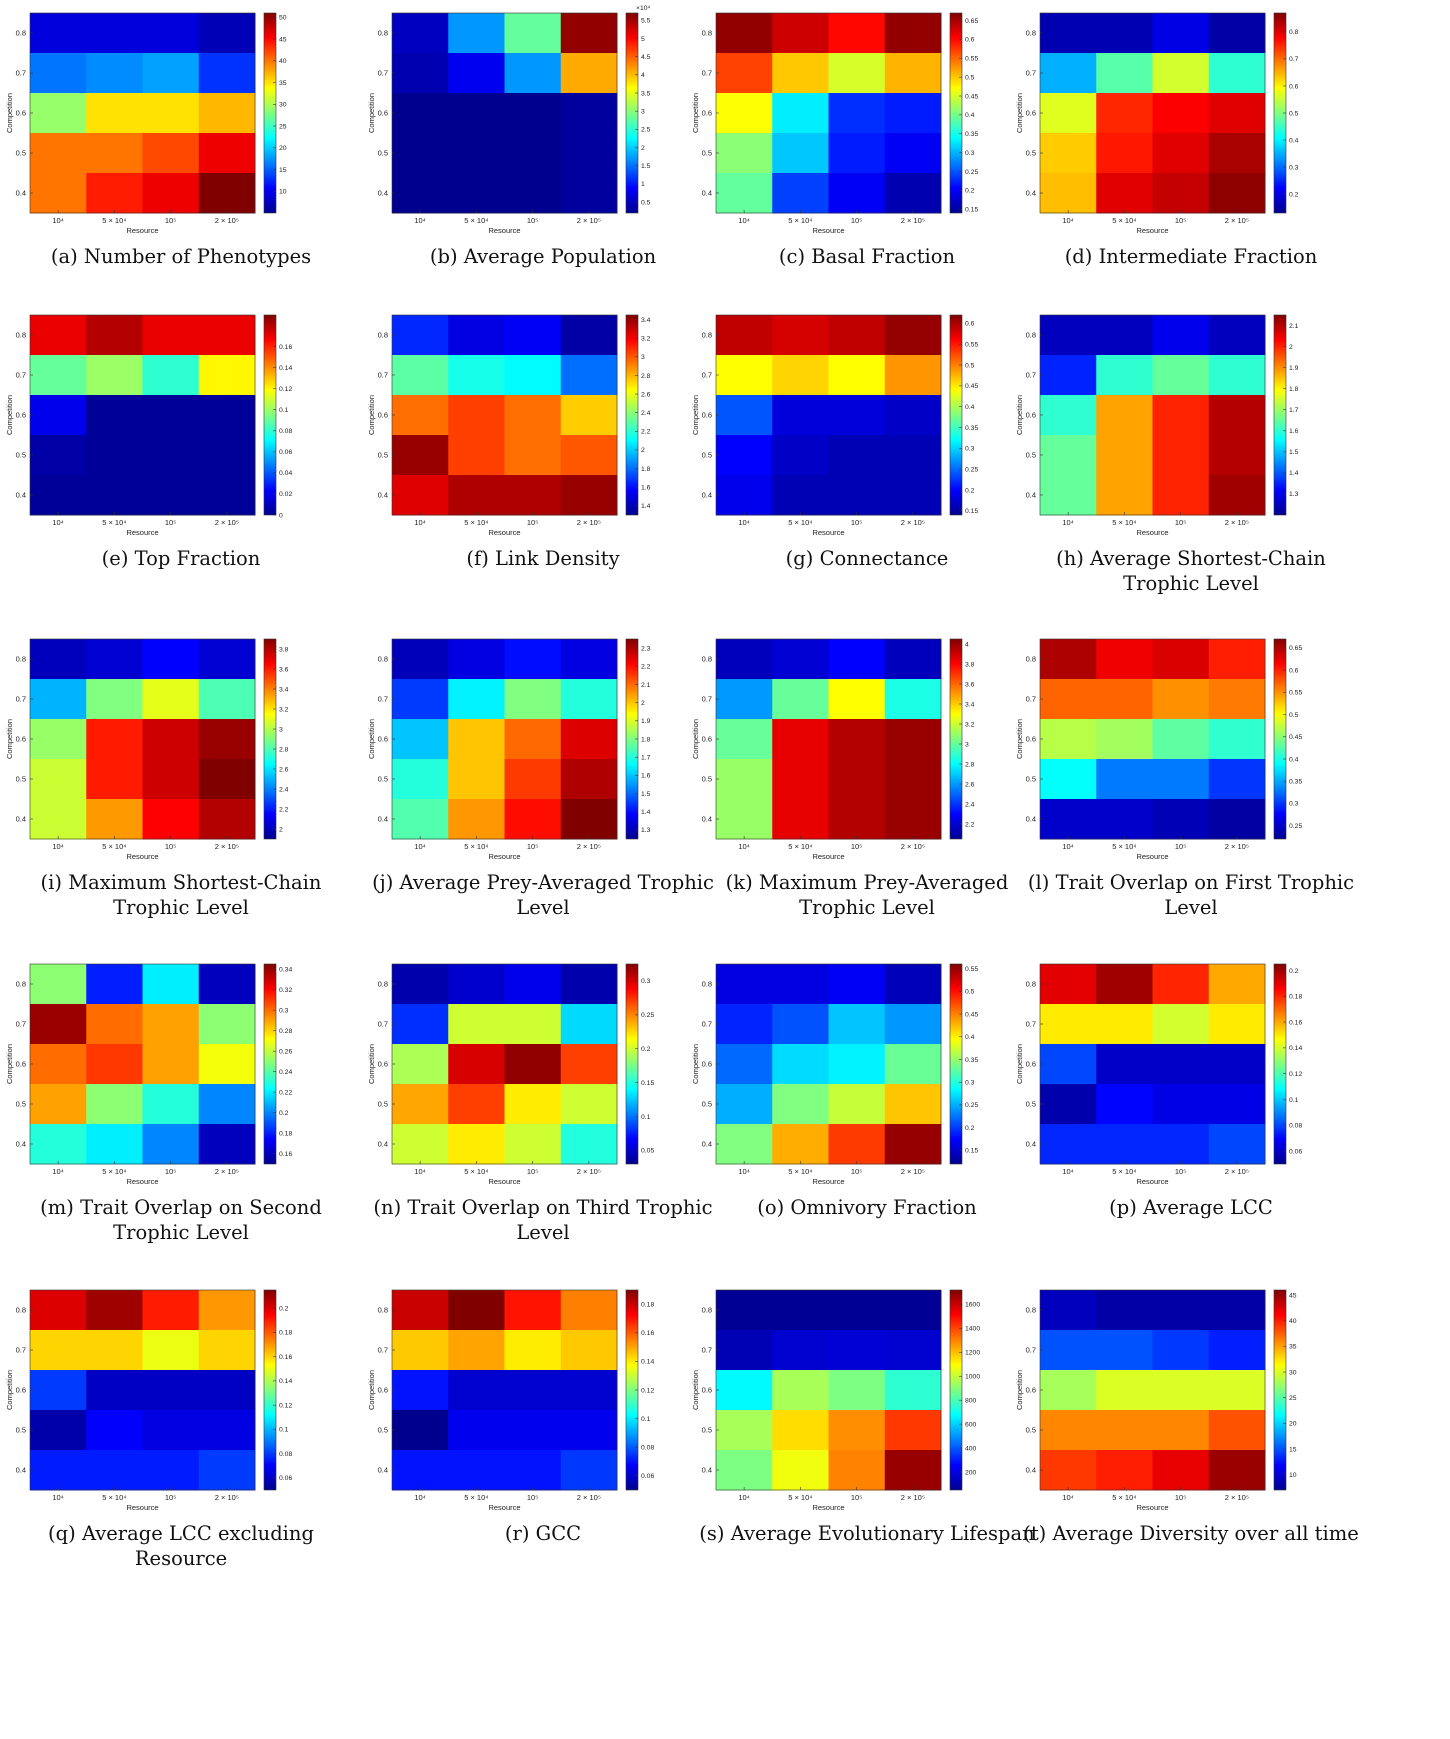  I want to click on x-tick-label: 2 × 10⁵, so click(227, 846).